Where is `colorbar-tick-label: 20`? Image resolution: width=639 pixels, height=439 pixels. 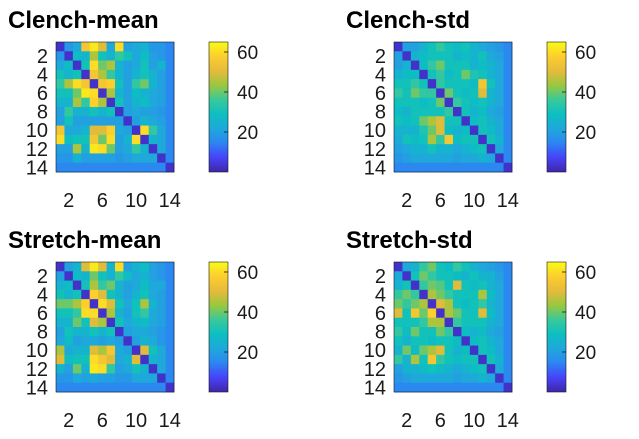 colorbar-tick-label: 20 is located at coordinates (247, 353).